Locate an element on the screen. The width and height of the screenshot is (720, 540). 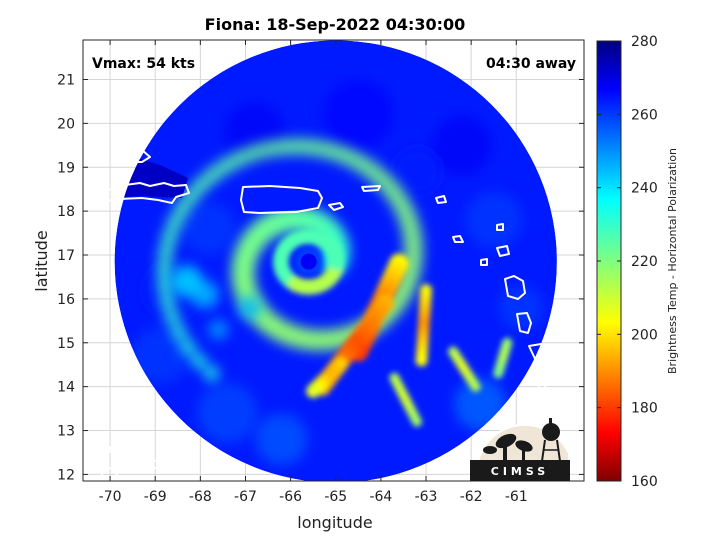
martinique-coast is located at coordinates (538, 356).